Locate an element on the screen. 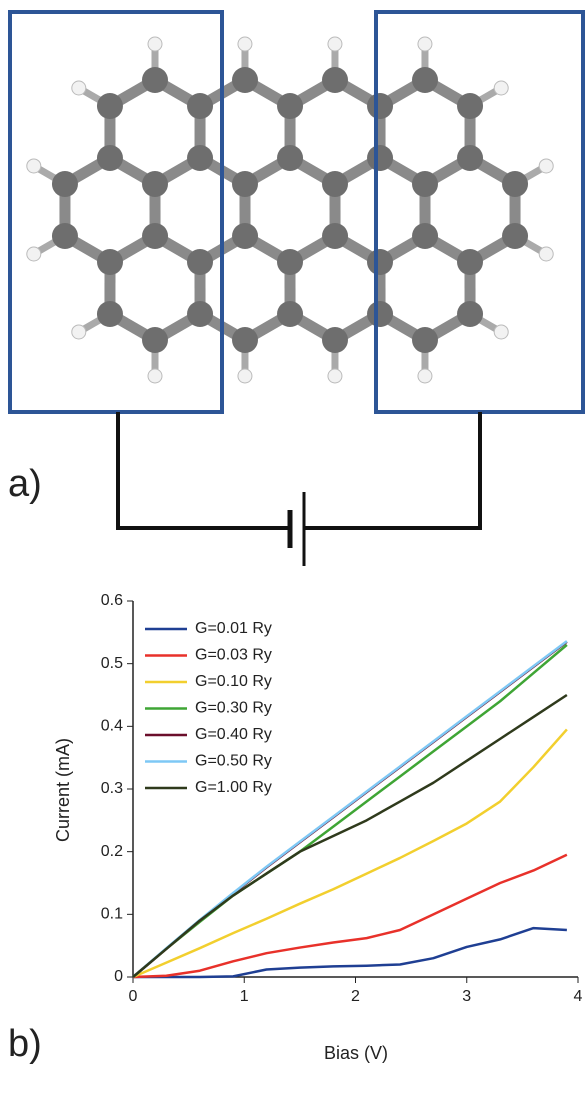 This screenshot has height=1093, width=587. legend-label: G=0.30 Ry is located at coordinates (233, 708).